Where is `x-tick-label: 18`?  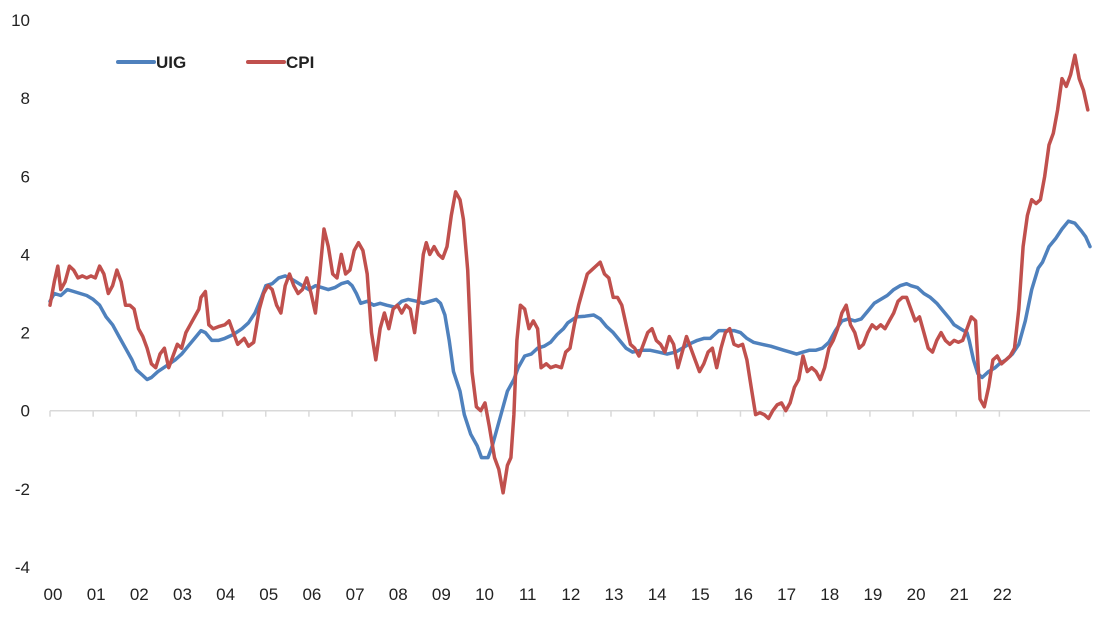
x-tick-label: 18 is located at coordinates (829, 594).